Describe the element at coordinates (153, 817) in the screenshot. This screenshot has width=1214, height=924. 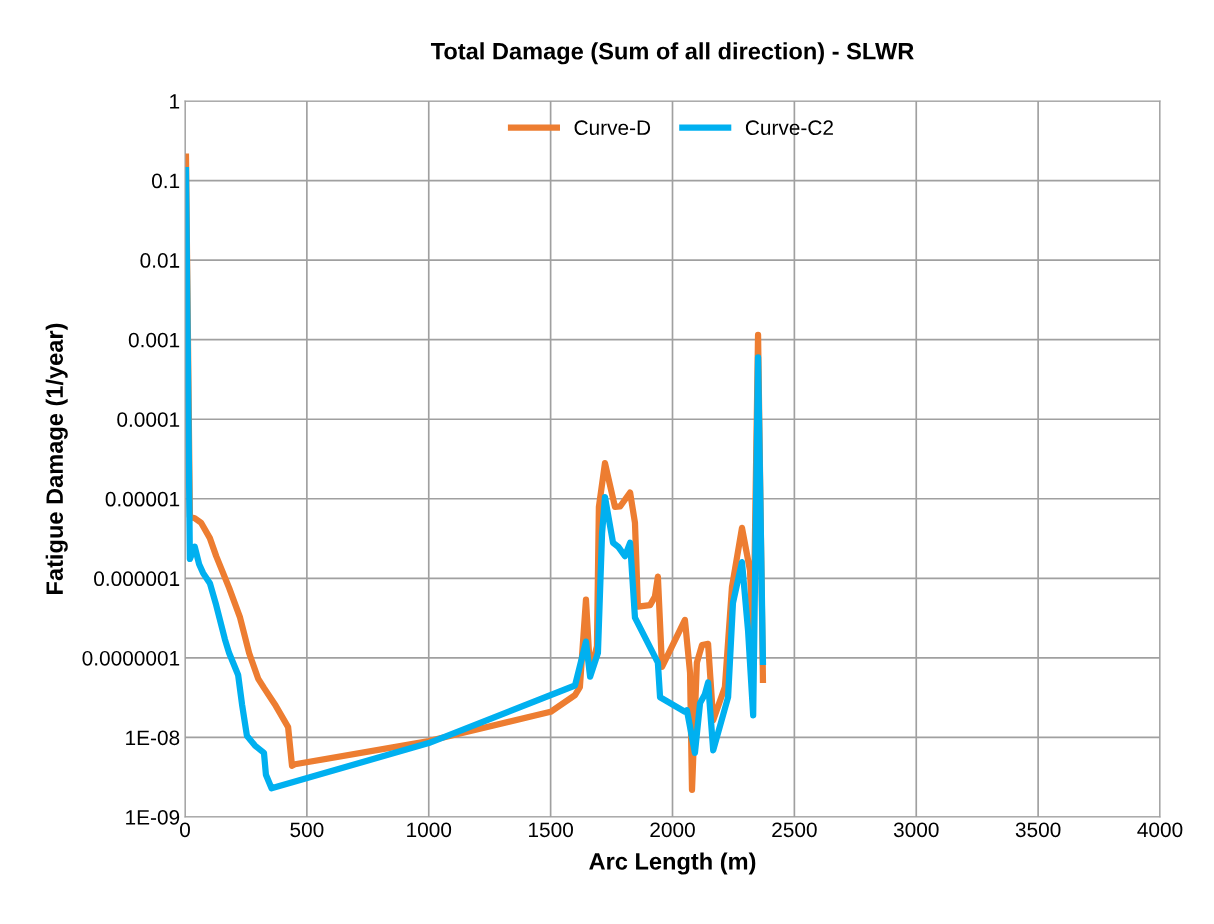
I see `y-tick-label: 1E-09` at that location.